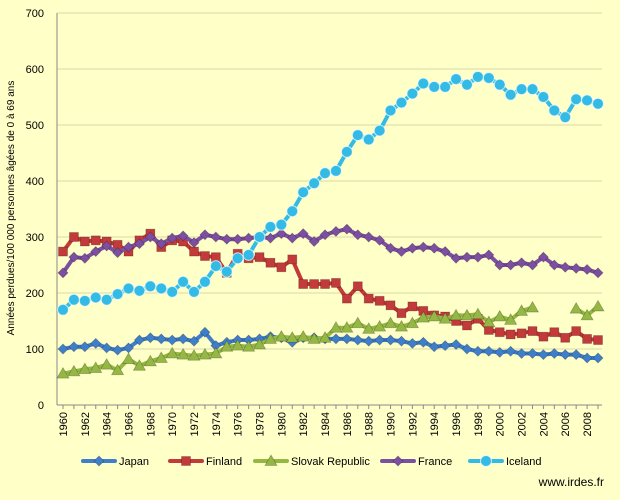 The image size is (620, 500). Describe the element at coordinates (370, 424) in the screenshot. I see `x-tick-label: 1988` at that location.